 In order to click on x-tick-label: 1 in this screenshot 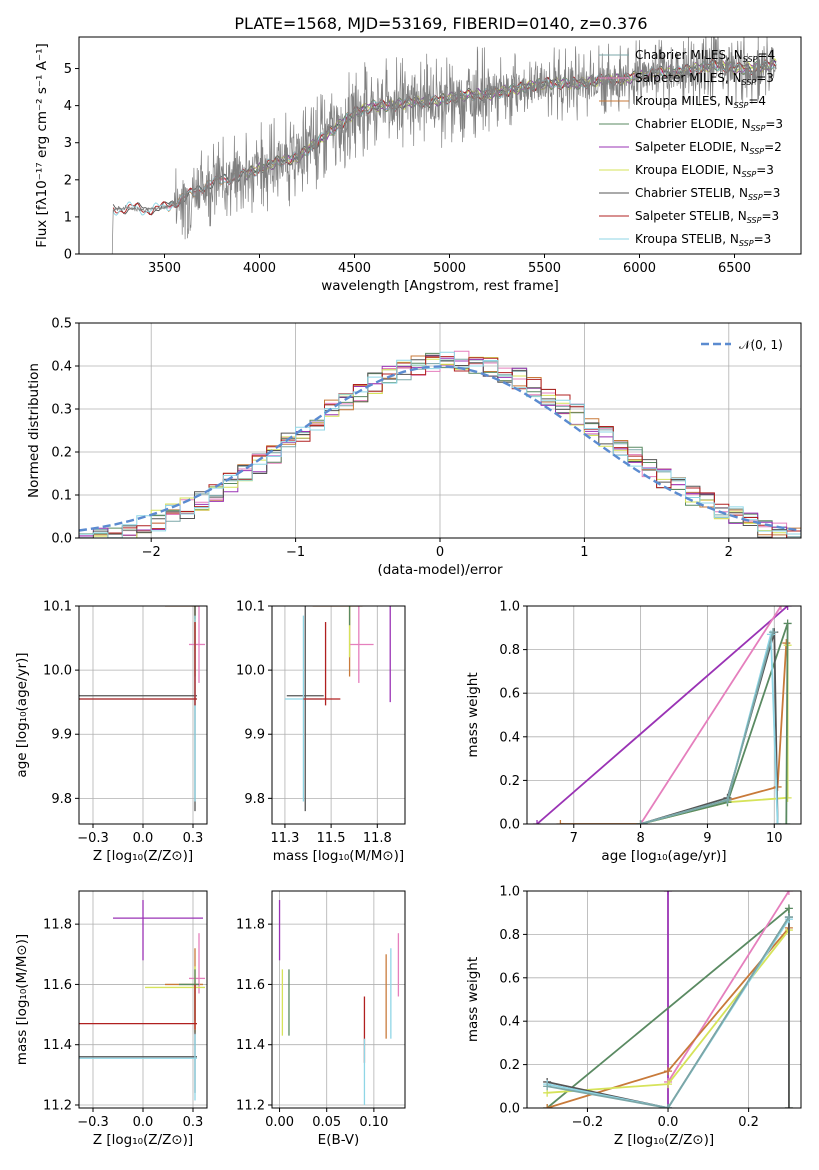, I will do `click(584, 552)`.